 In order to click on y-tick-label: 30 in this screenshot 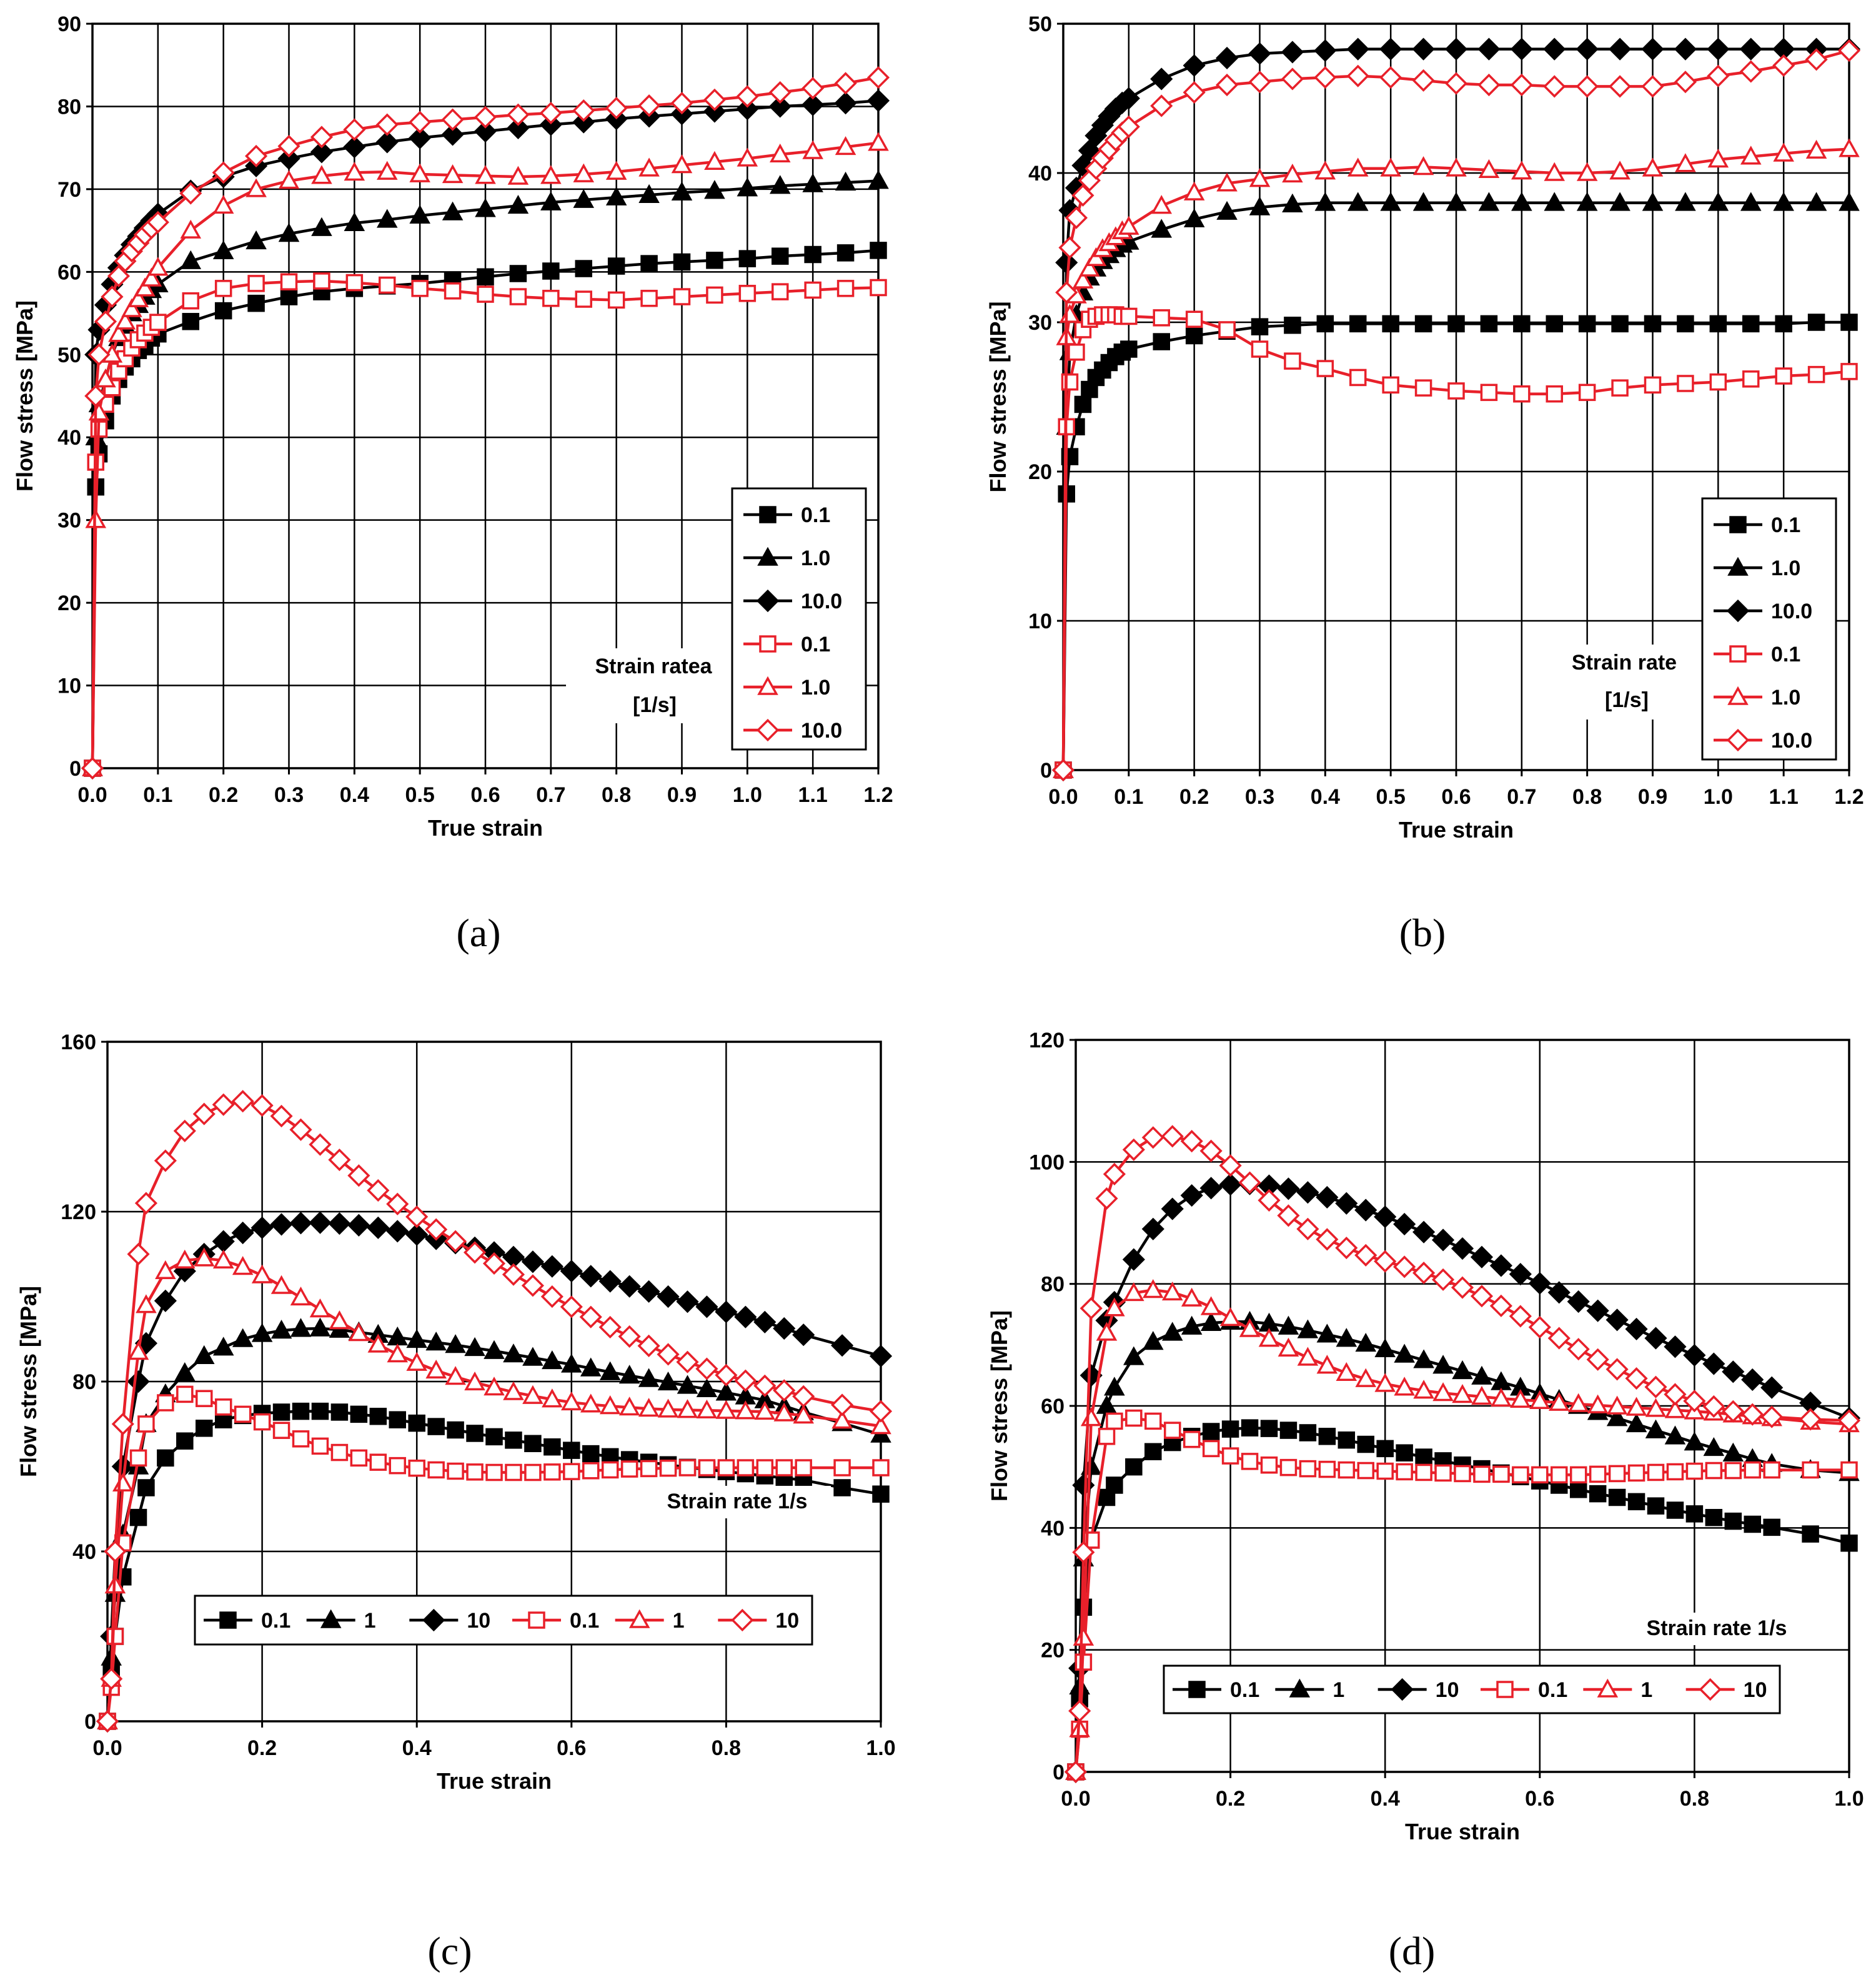, I will do `click(69, 521)`.